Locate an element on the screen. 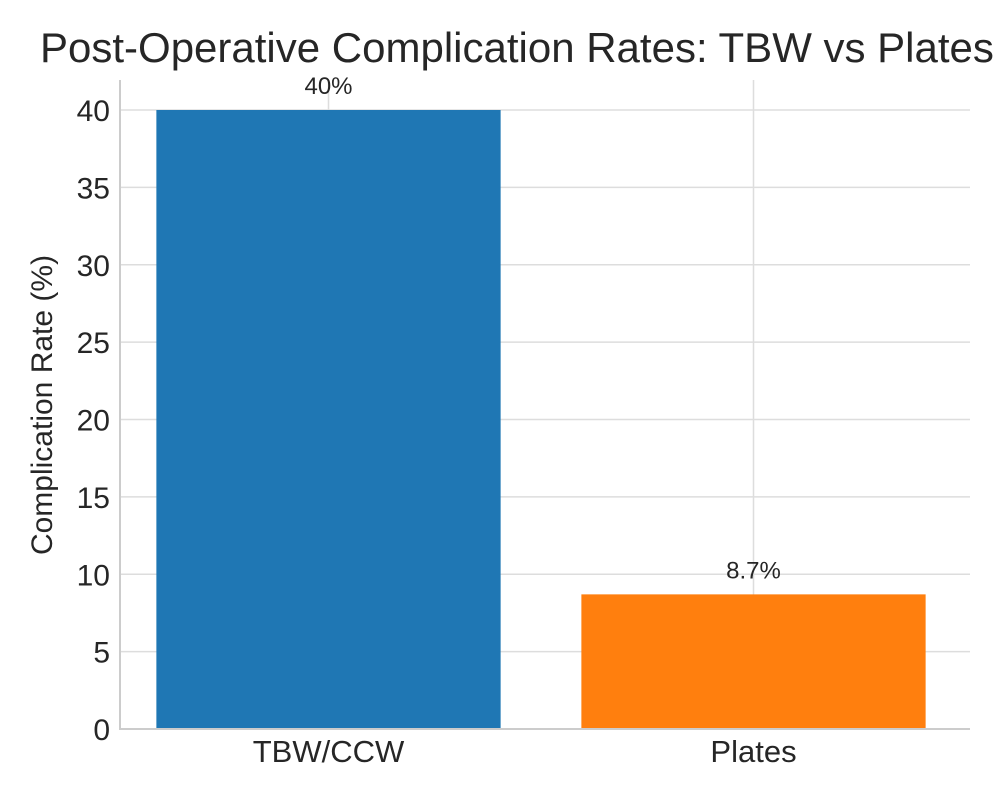 This screenshot has height=800, width=1000. bar-plates is located at coordinates (753, 661).